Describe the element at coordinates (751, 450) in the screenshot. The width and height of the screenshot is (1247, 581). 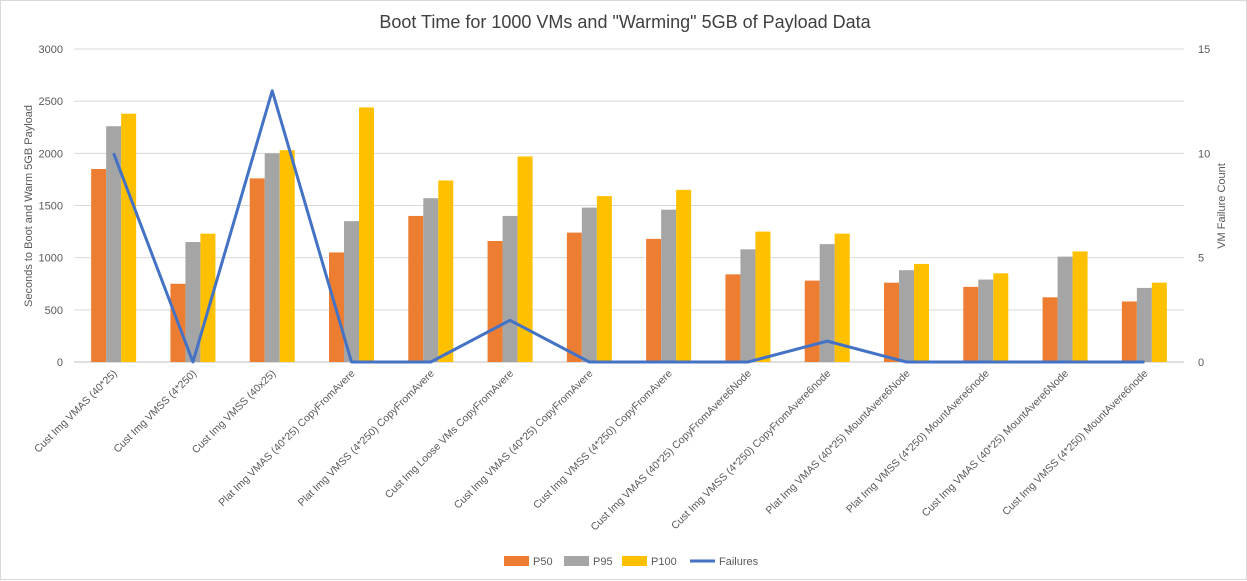
I see `category-label: Cust Img VMSS (4*250) CopyFromAvere6node` at that location.